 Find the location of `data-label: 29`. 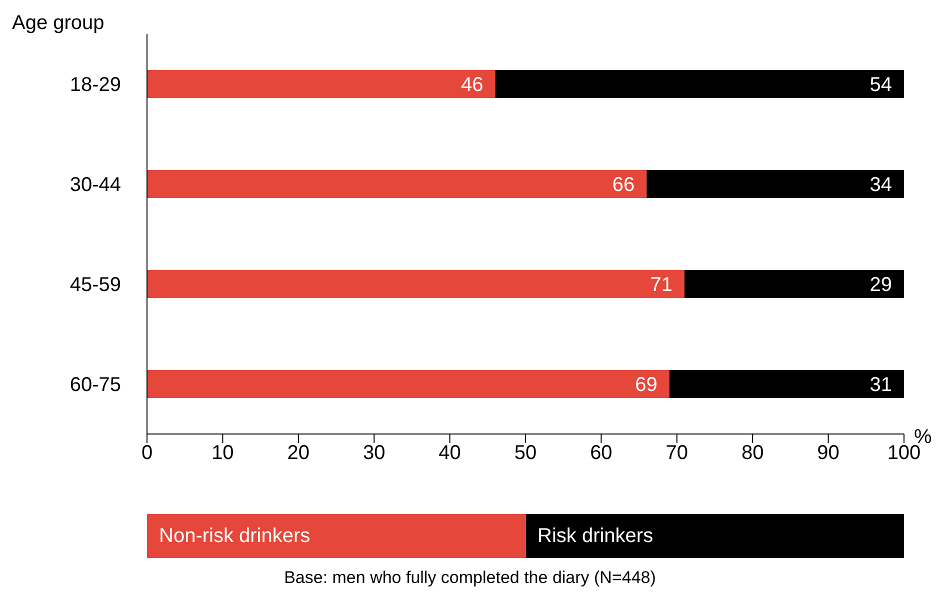

data-label: 29 is located at coordinates (881, 285).